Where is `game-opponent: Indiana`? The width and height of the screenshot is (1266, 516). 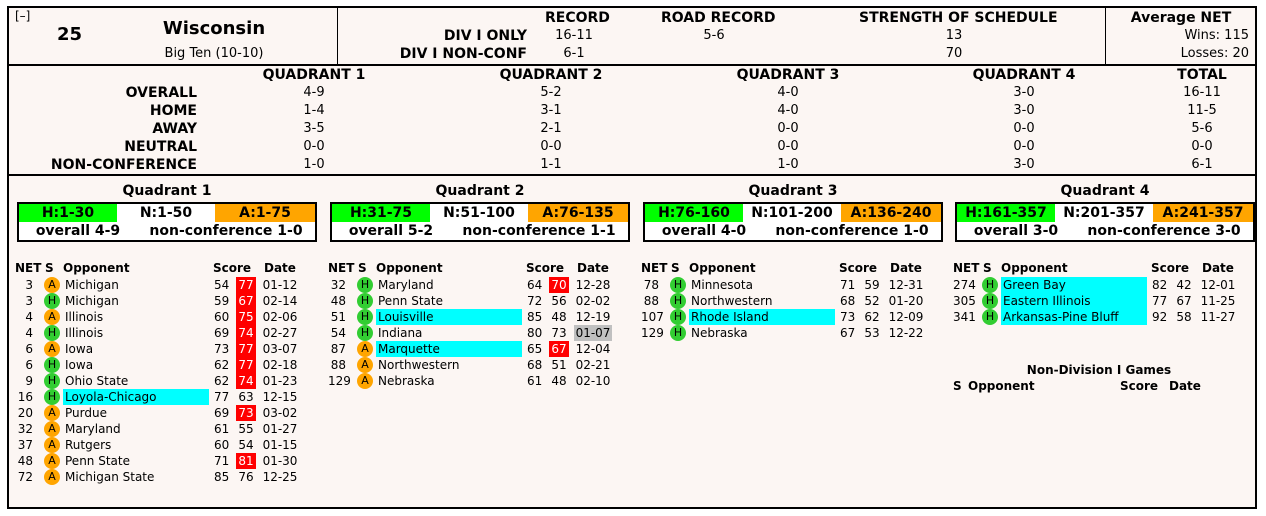 game-opponent: Indiana is located at coordinates (400, 333).